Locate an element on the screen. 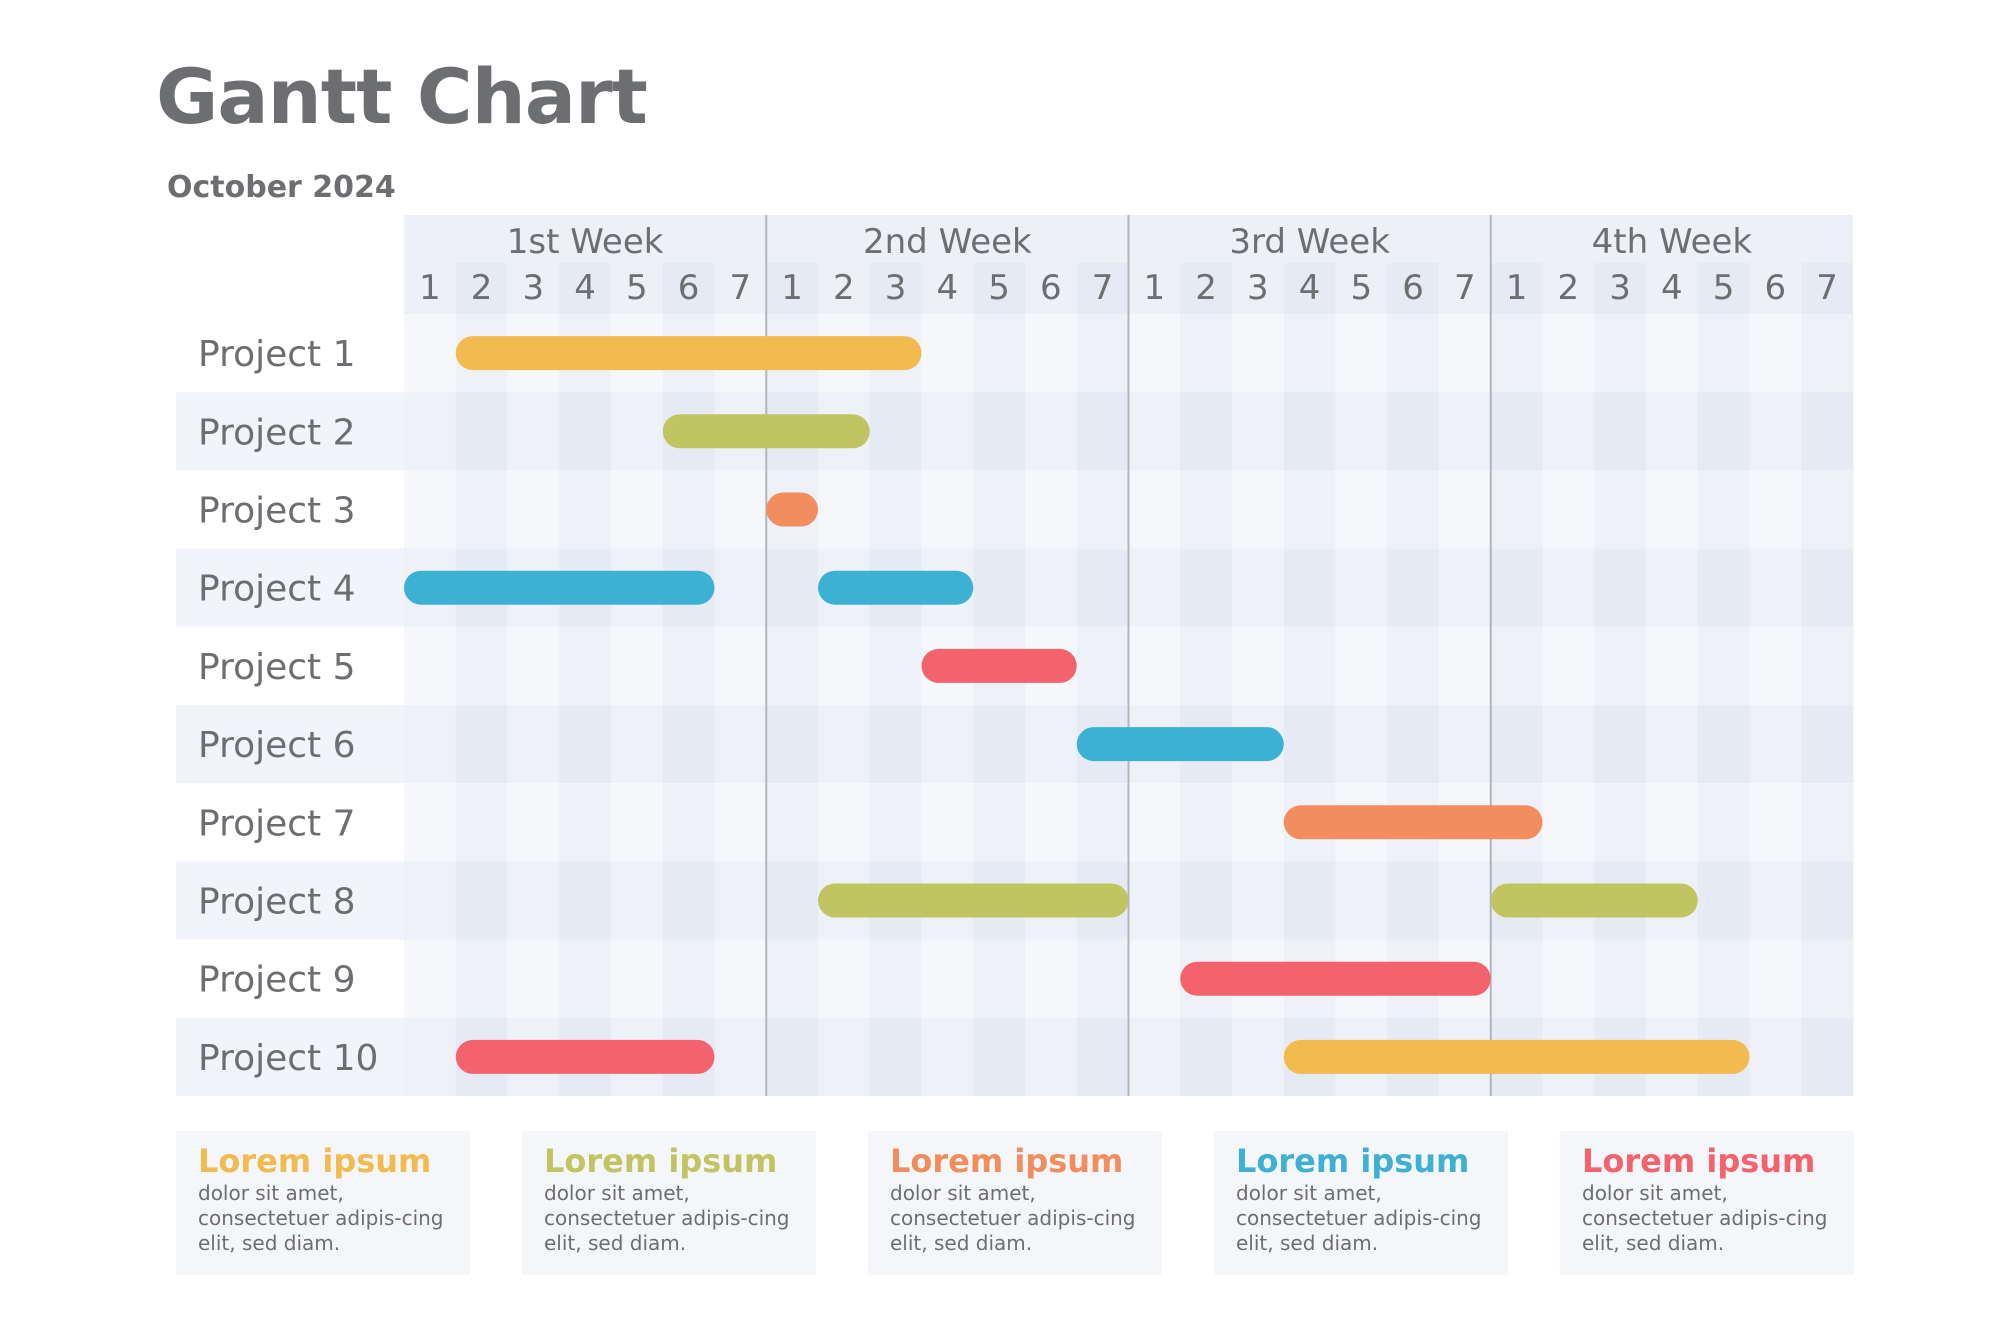  day-label: 2 is located at coordinates (1206, 288).